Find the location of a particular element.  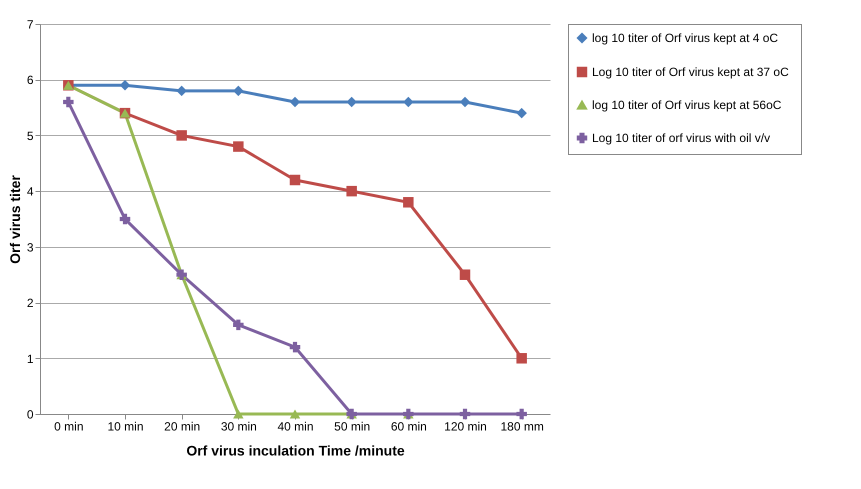

y-tick-label: 6 is located at coordinates (30, 80).